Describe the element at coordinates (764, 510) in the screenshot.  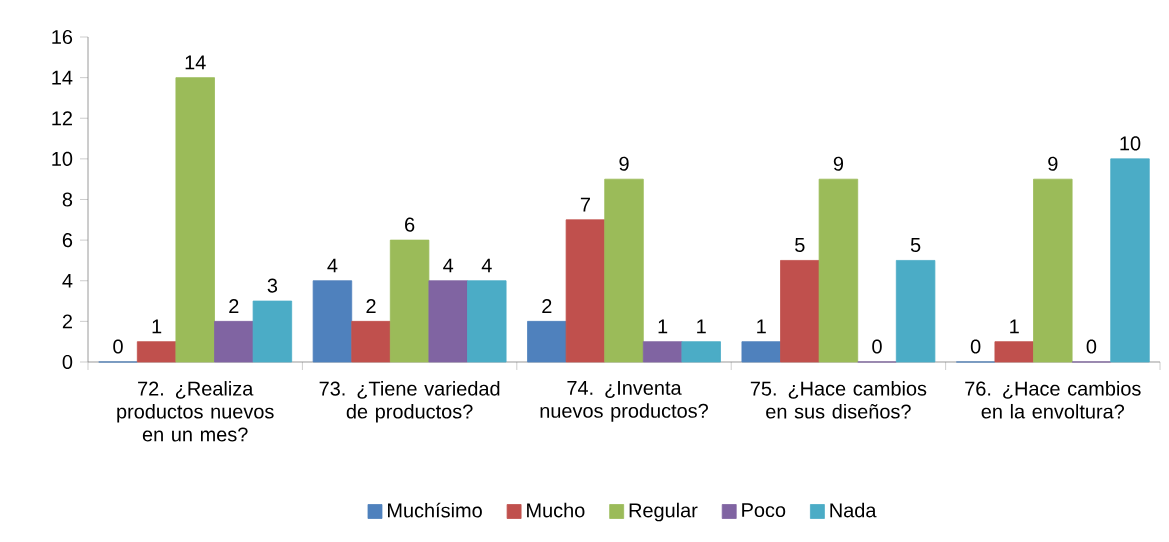
I see `legend-label: Poco` at that location.